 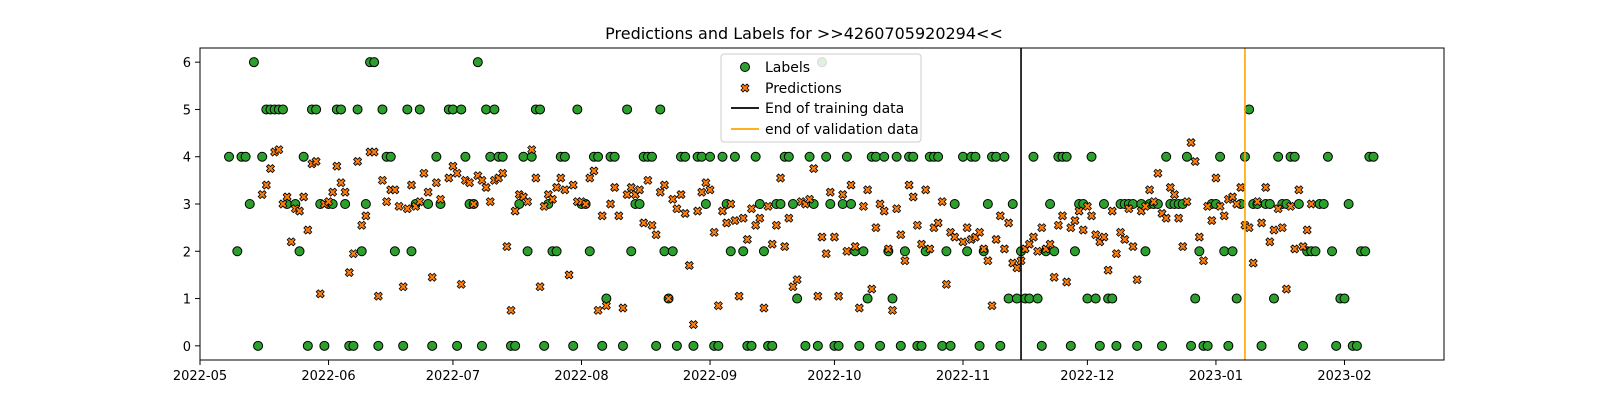 What do you see at coordinates (1216, 376) in the screenshot?
I see `x-tick-label: 2023-01` at bounding box center [1216, 376].